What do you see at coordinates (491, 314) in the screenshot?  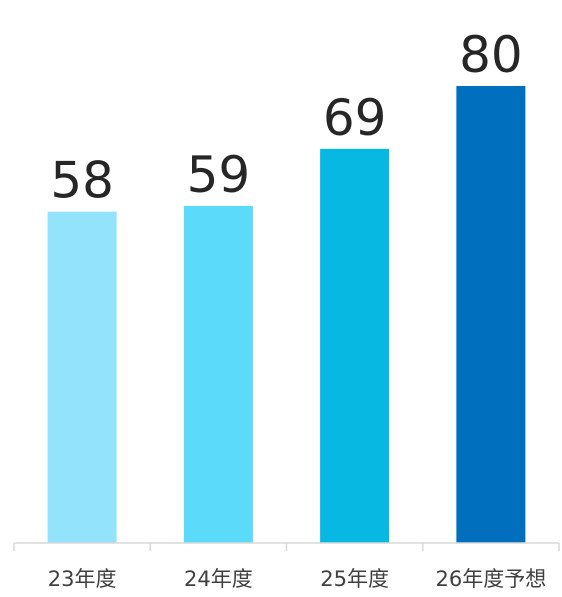 I see `bar-26年度予想` at bounding box center [491, 314].